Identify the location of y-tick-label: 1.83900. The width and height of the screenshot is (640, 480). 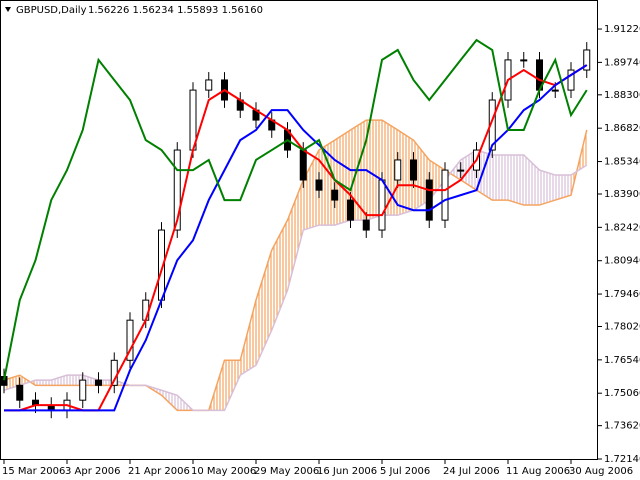
(622, 194).